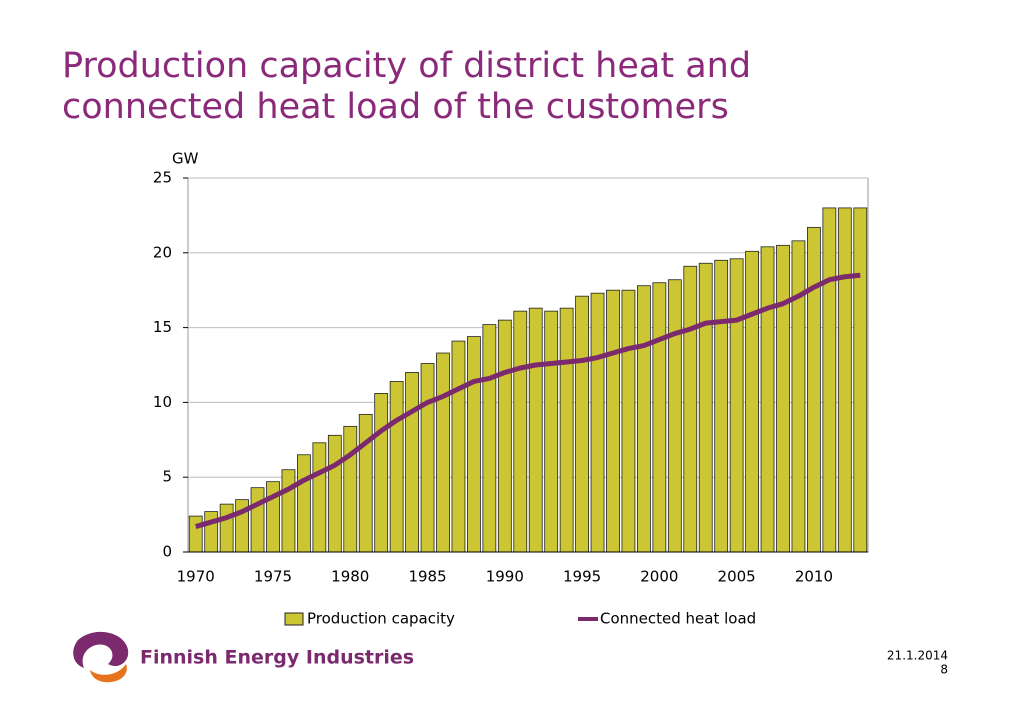 This screenshot has width=1023, height=708. I want to click on logo: Finnish Energy Industries, so click(243, 657).